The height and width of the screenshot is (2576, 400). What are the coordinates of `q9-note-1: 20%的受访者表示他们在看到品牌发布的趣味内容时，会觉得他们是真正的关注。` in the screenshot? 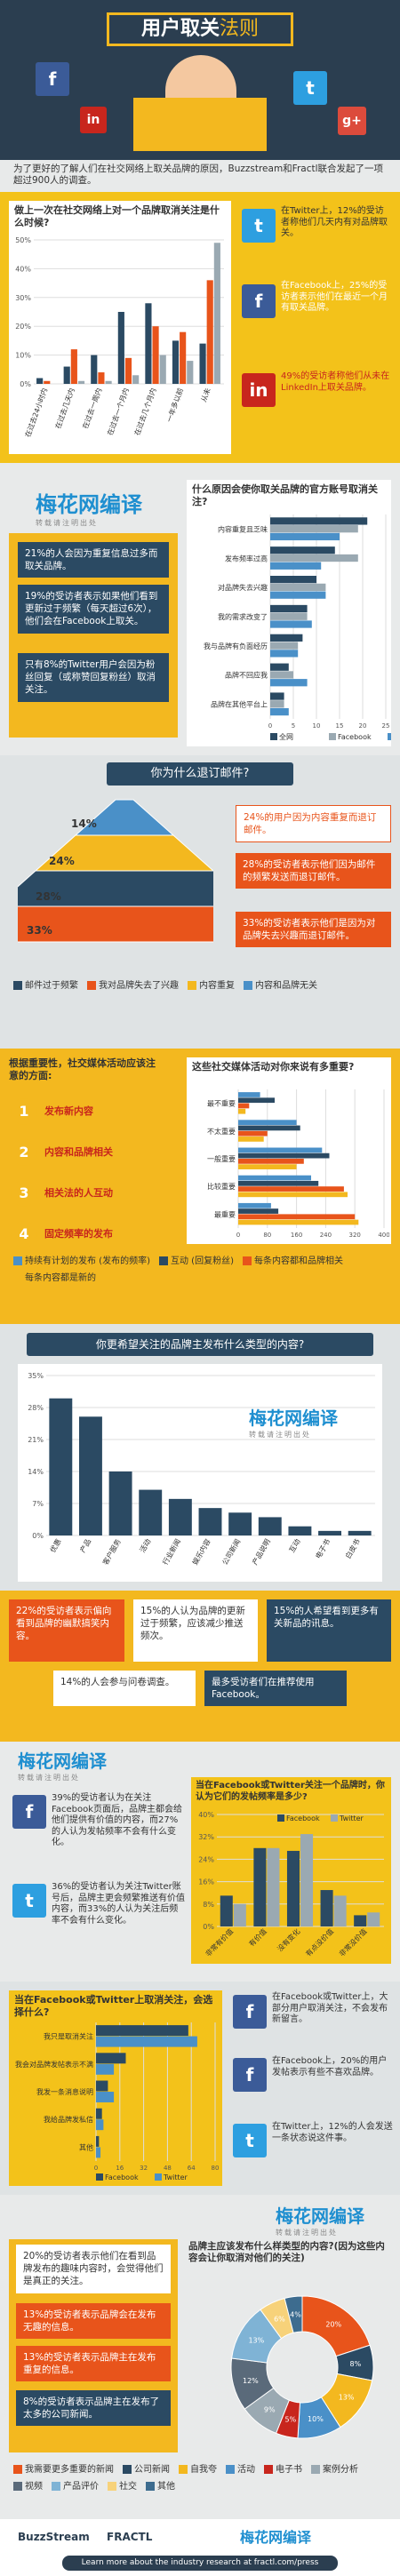 It's located at (93, 2269).